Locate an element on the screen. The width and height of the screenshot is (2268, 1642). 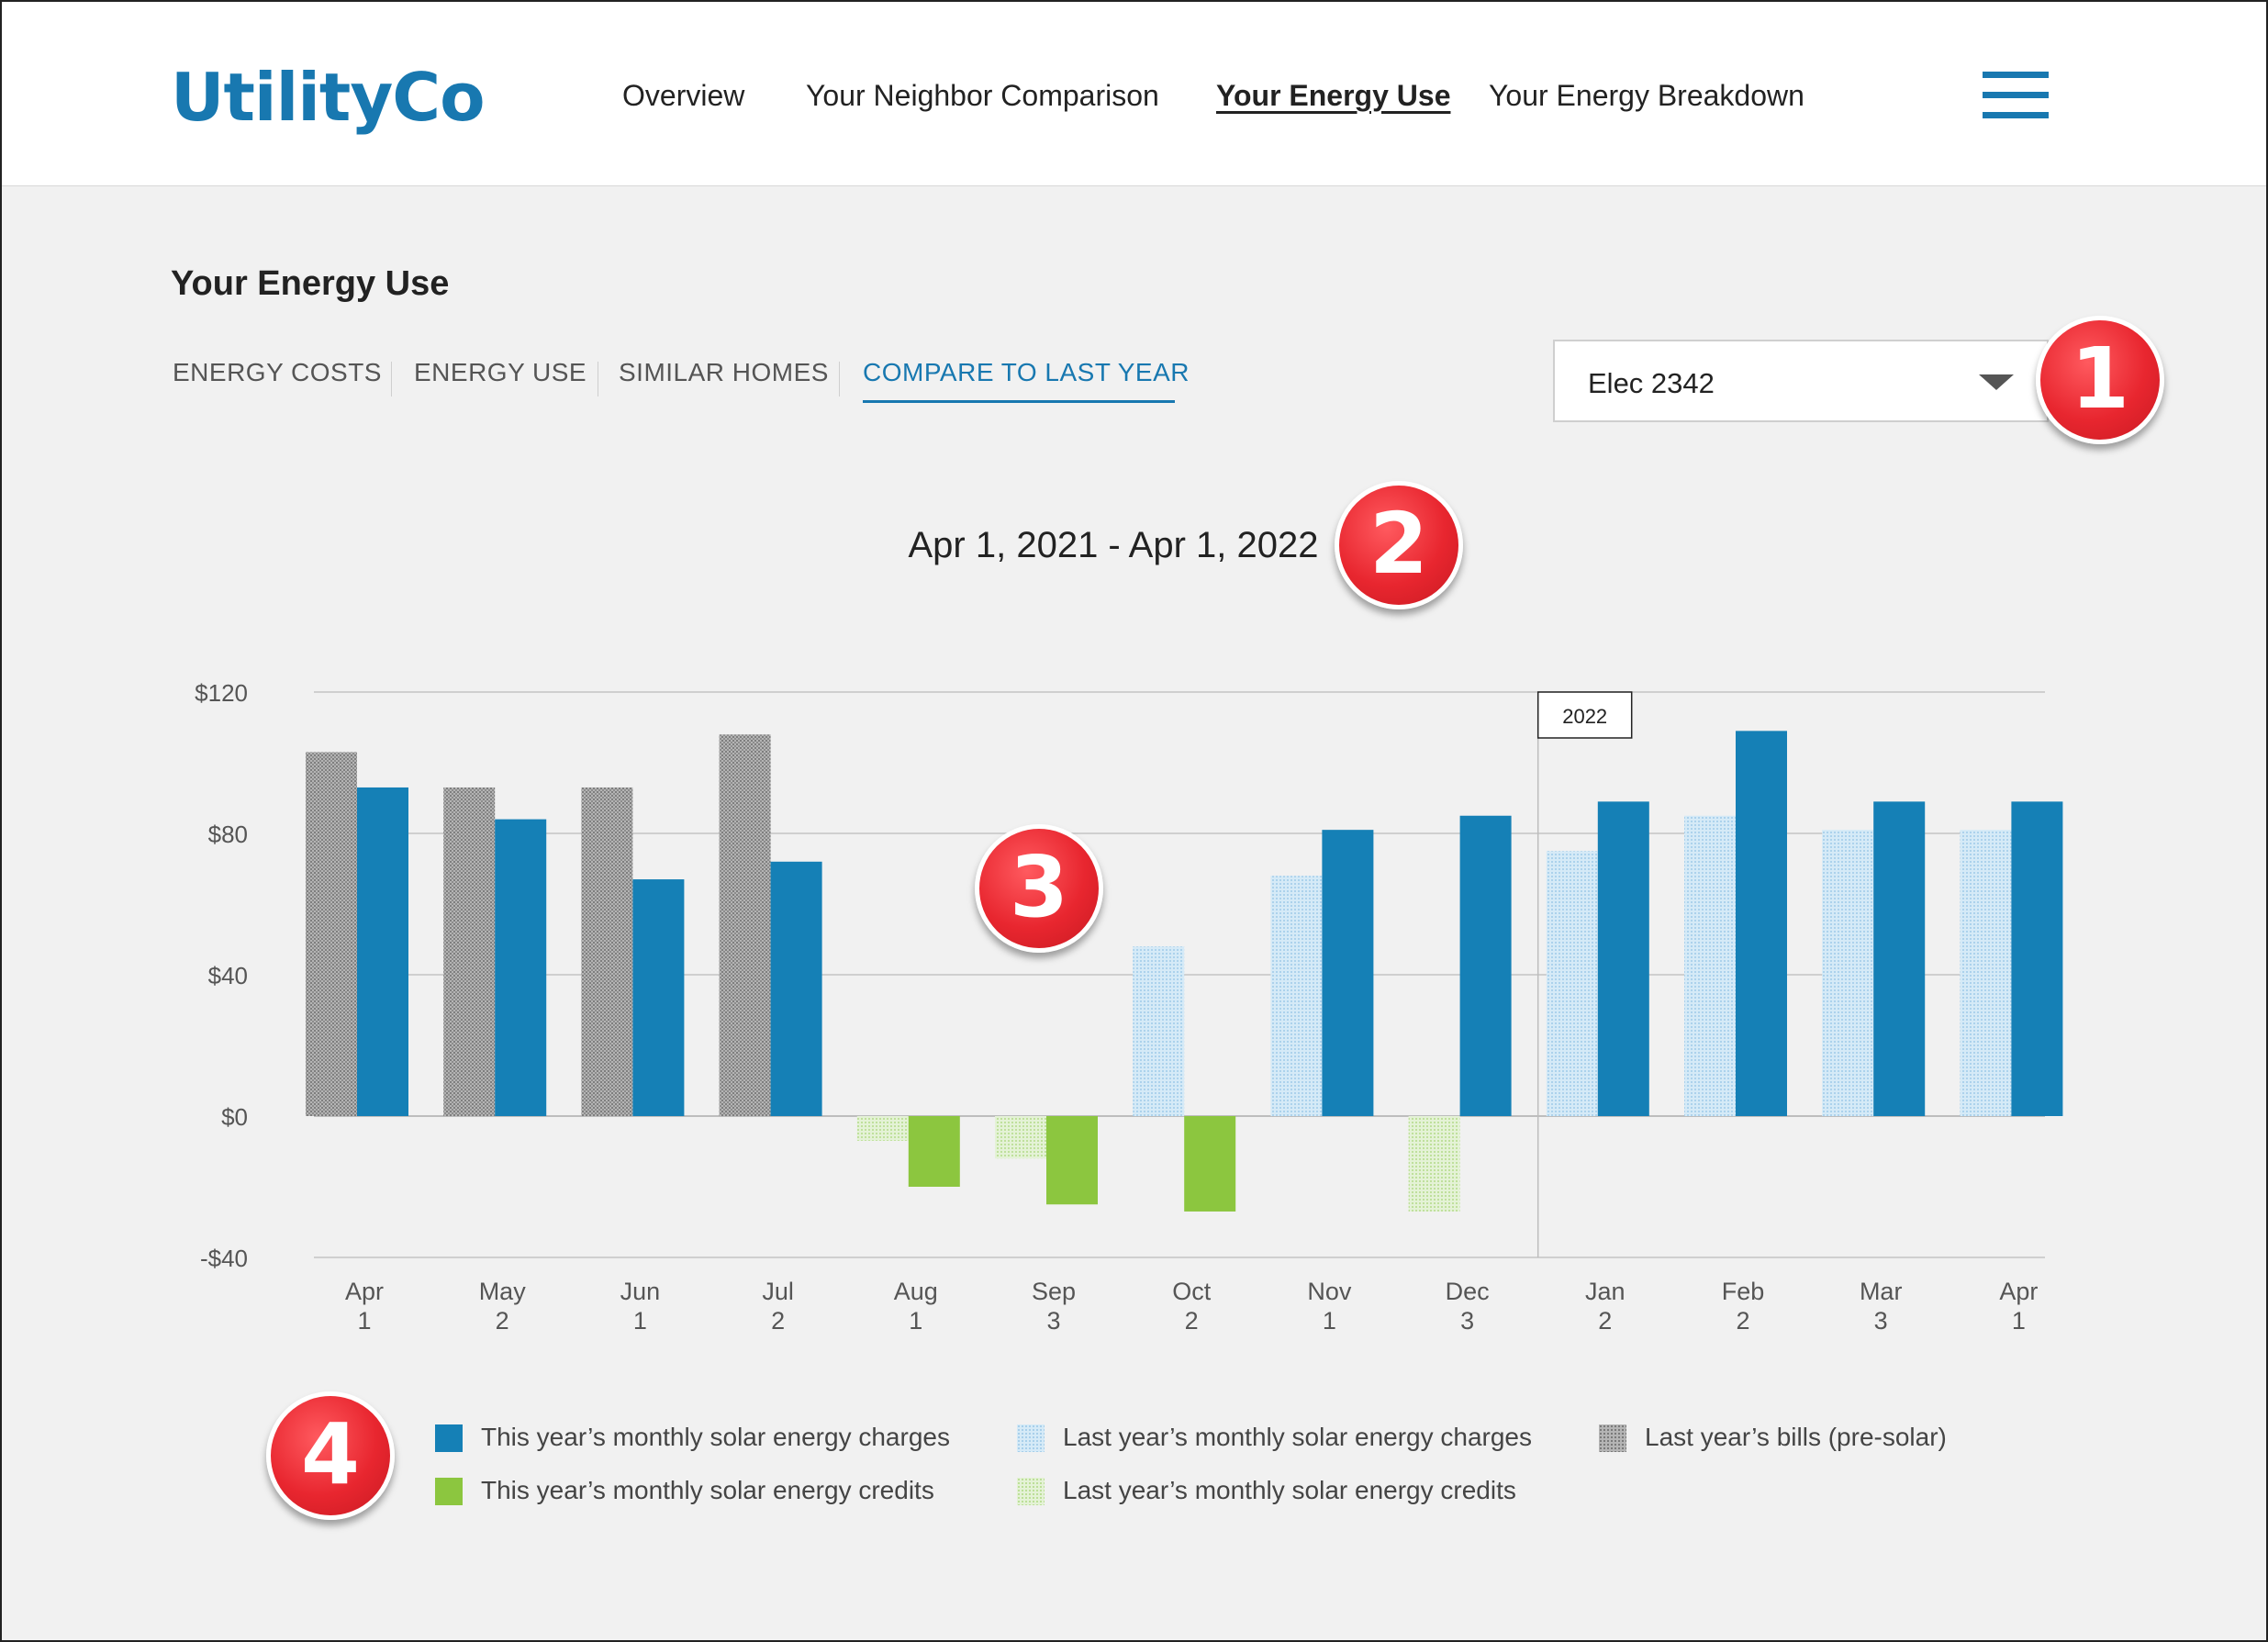
legend-label: Last year’s bills (pre-solar) is located at coordinates (1796, 1437).